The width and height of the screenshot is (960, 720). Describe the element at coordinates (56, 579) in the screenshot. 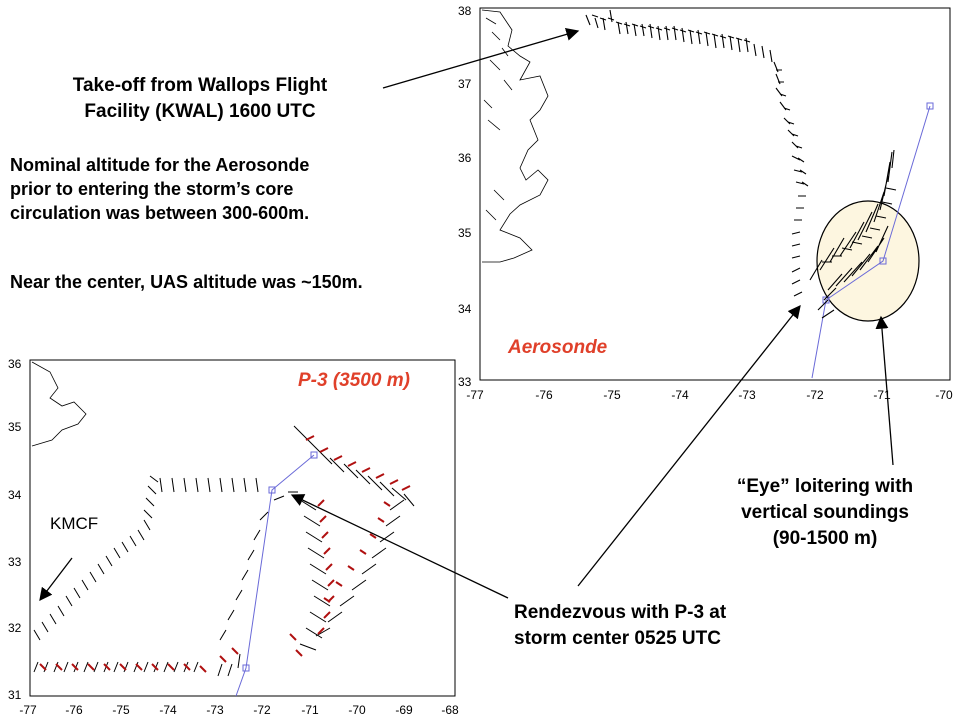

I see `kmcf-arrow` at that location.